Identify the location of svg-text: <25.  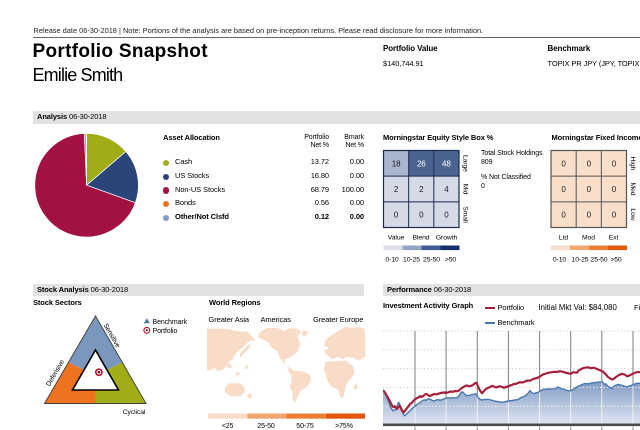
(228, 426).